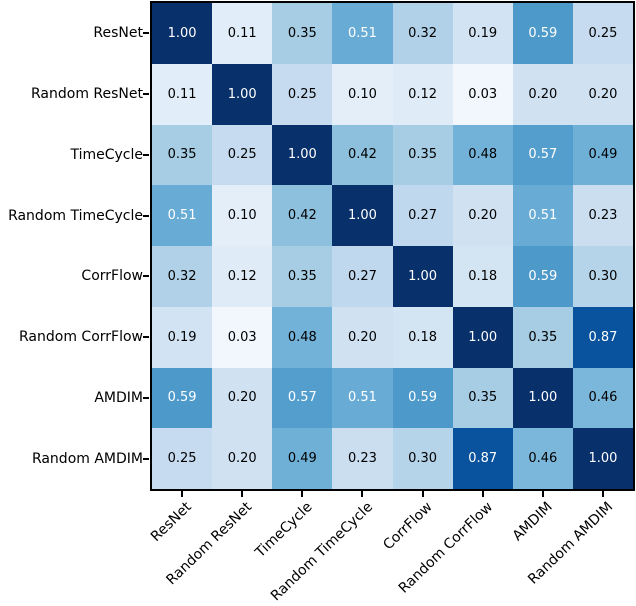 The height and width of the screenshot is (606, 636). What do you see at coordinates (321, 552) in the screenshot?
I see `x-tick-label: Random TimeCycle` at bounding box center [321, 552].